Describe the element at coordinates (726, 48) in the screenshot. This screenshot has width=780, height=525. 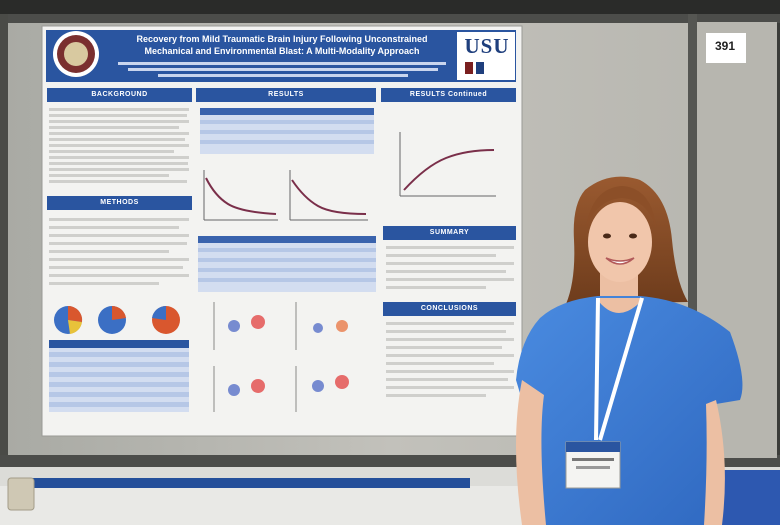
I see `board-number-card` at that location.